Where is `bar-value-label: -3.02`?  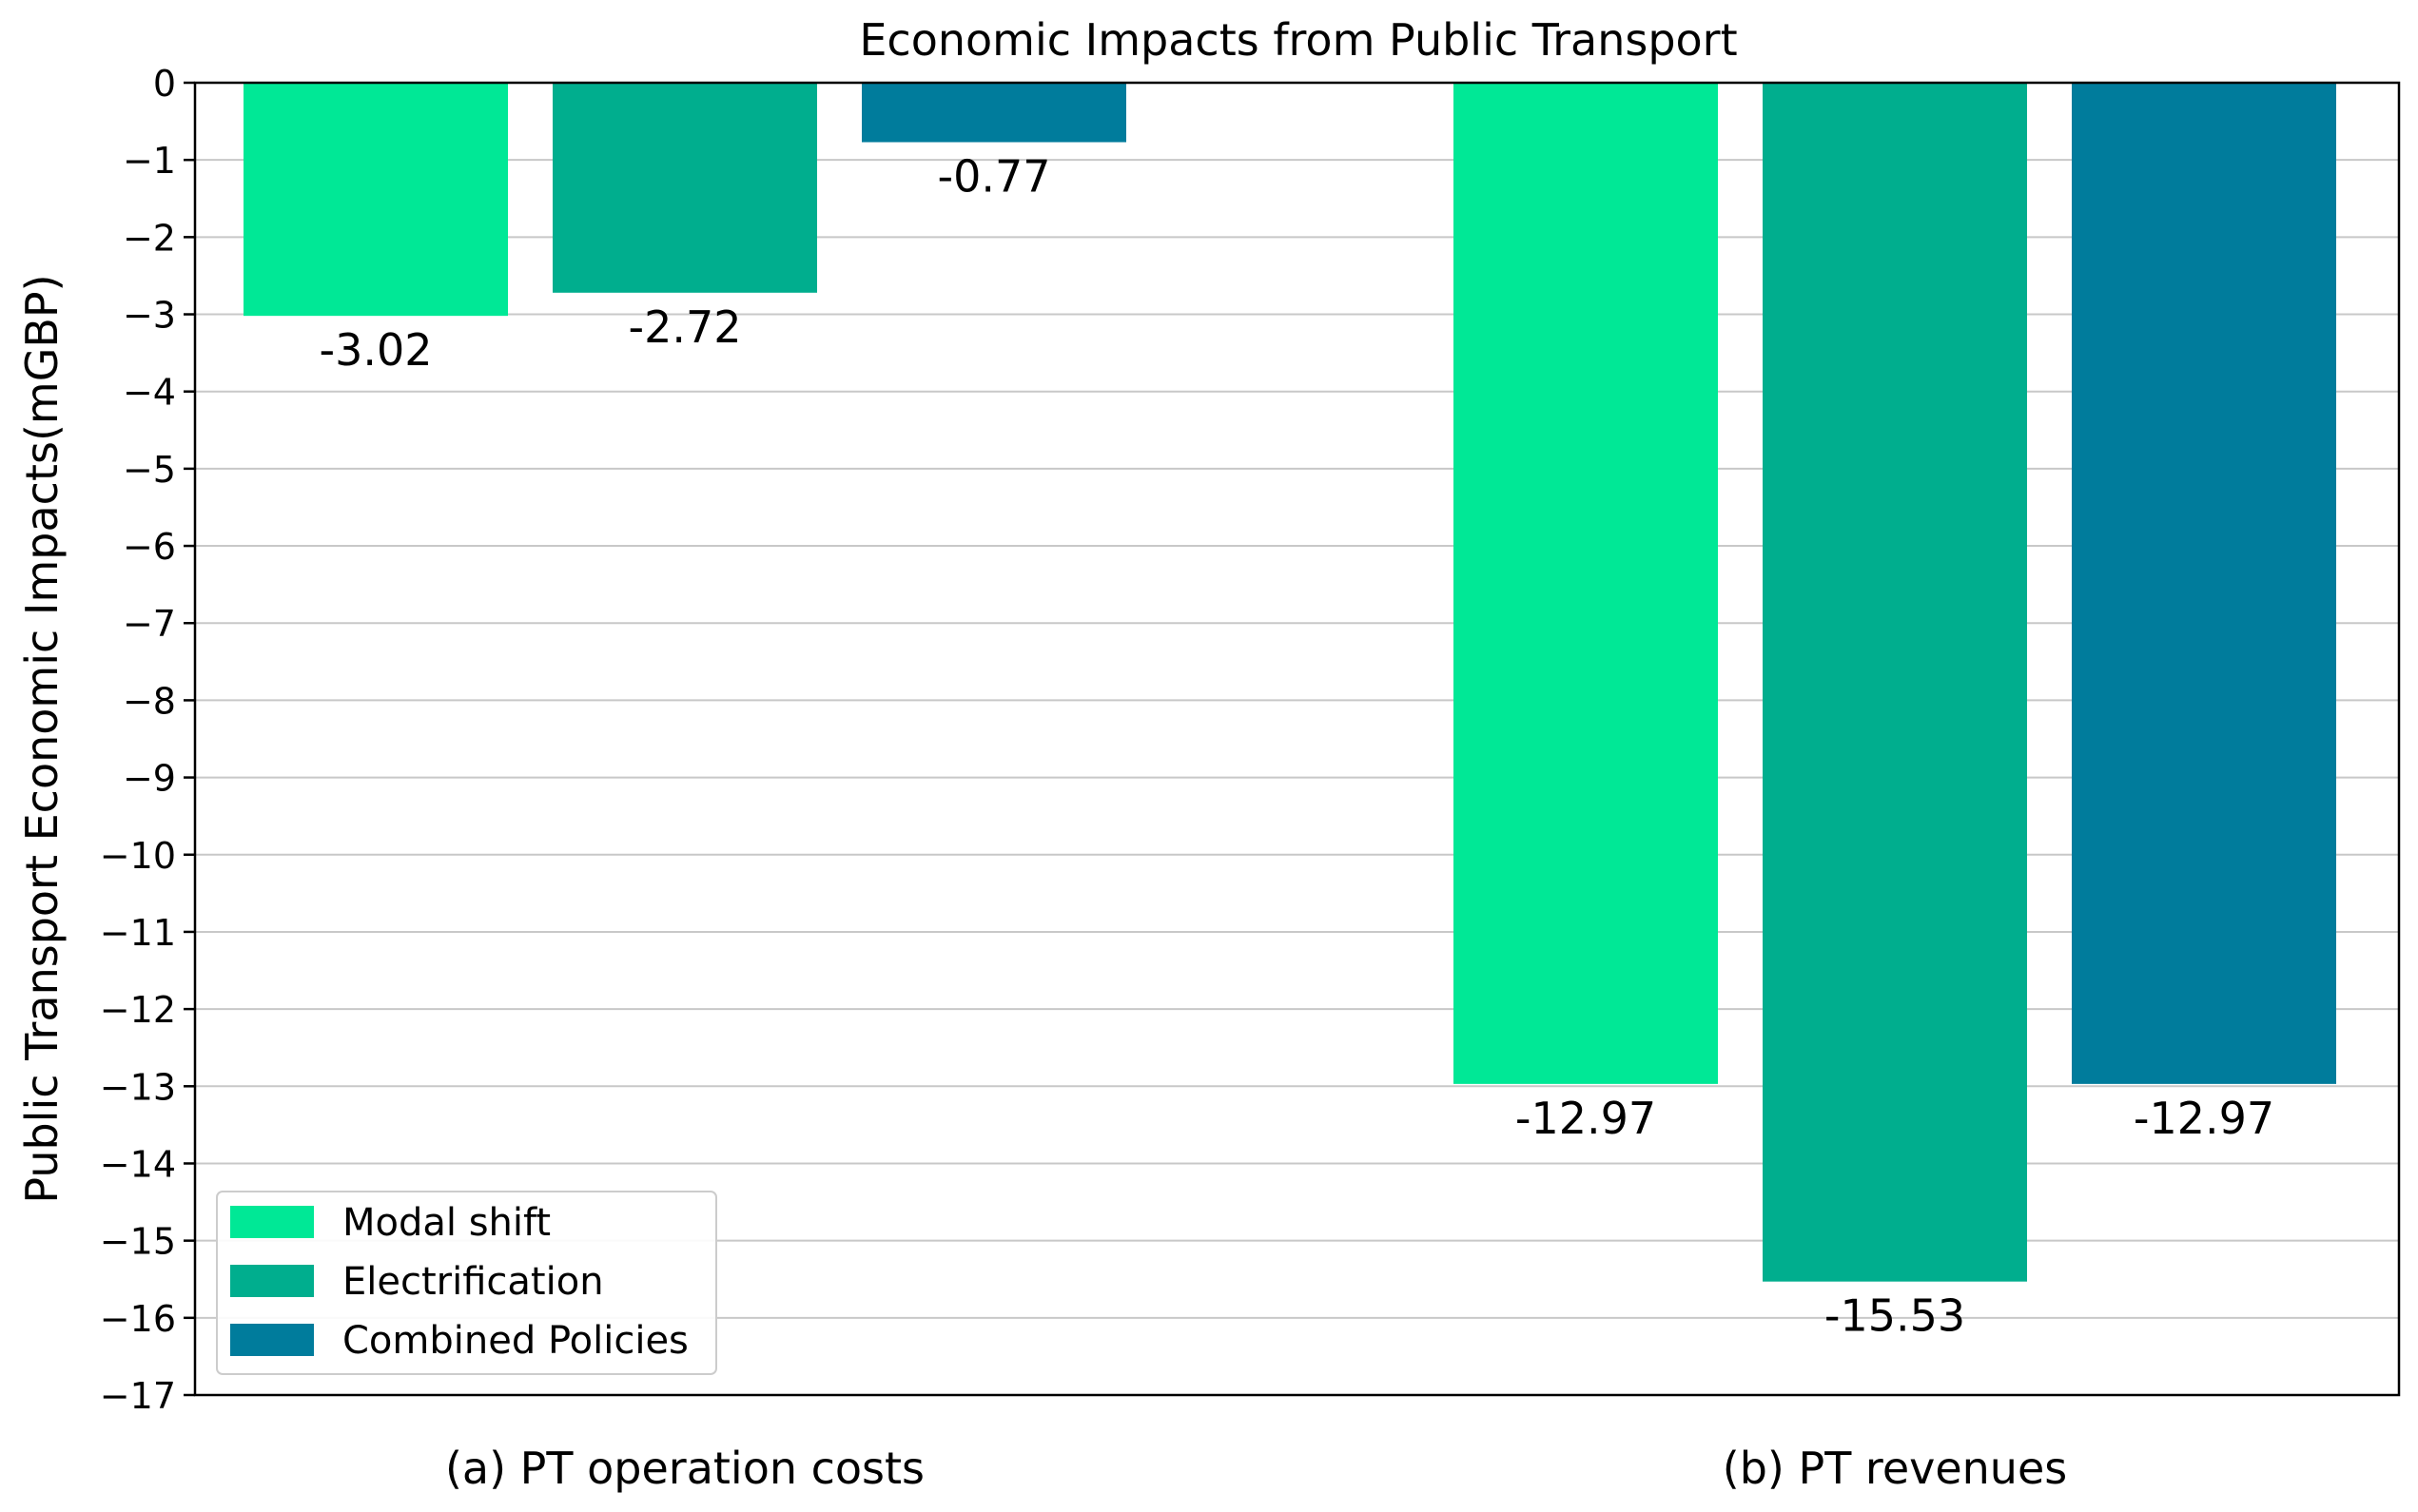
bar-value-label: -3.02 is located at coordinates (375, 350).